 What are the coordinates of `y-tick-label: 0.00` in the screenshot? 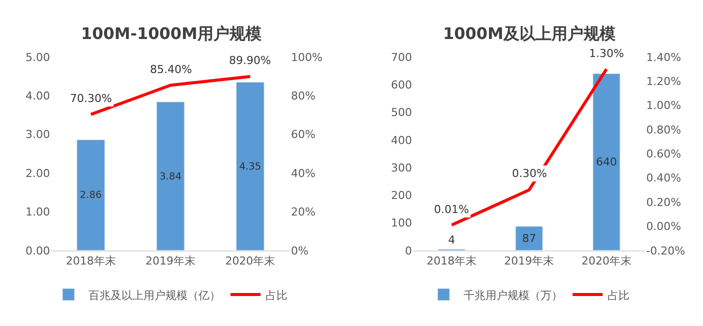 It's located at (37, 251).